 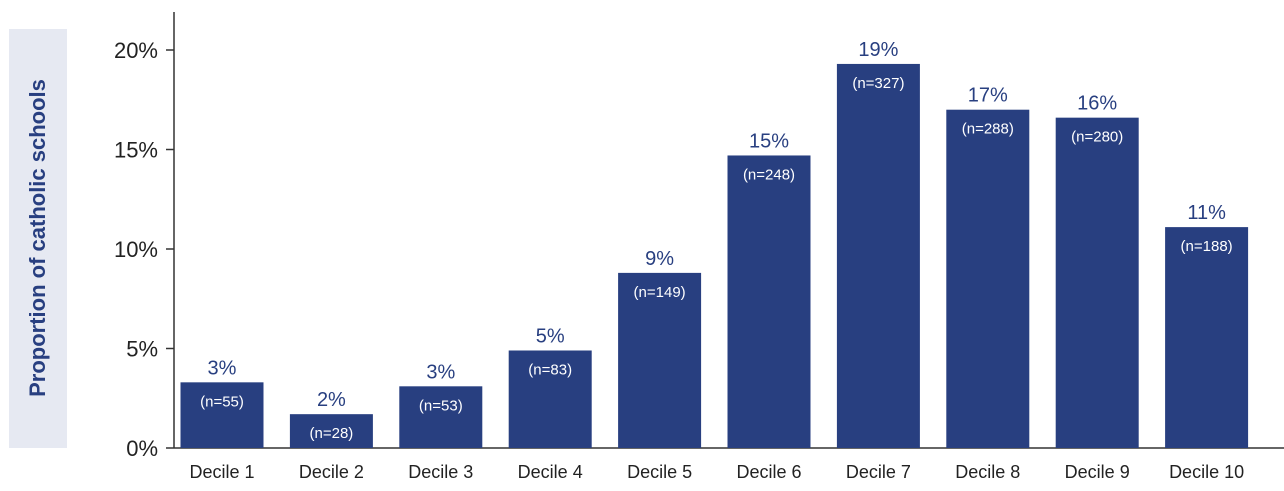 I want to click on bar-count-label: (n=288), so click(x=988, y=129).